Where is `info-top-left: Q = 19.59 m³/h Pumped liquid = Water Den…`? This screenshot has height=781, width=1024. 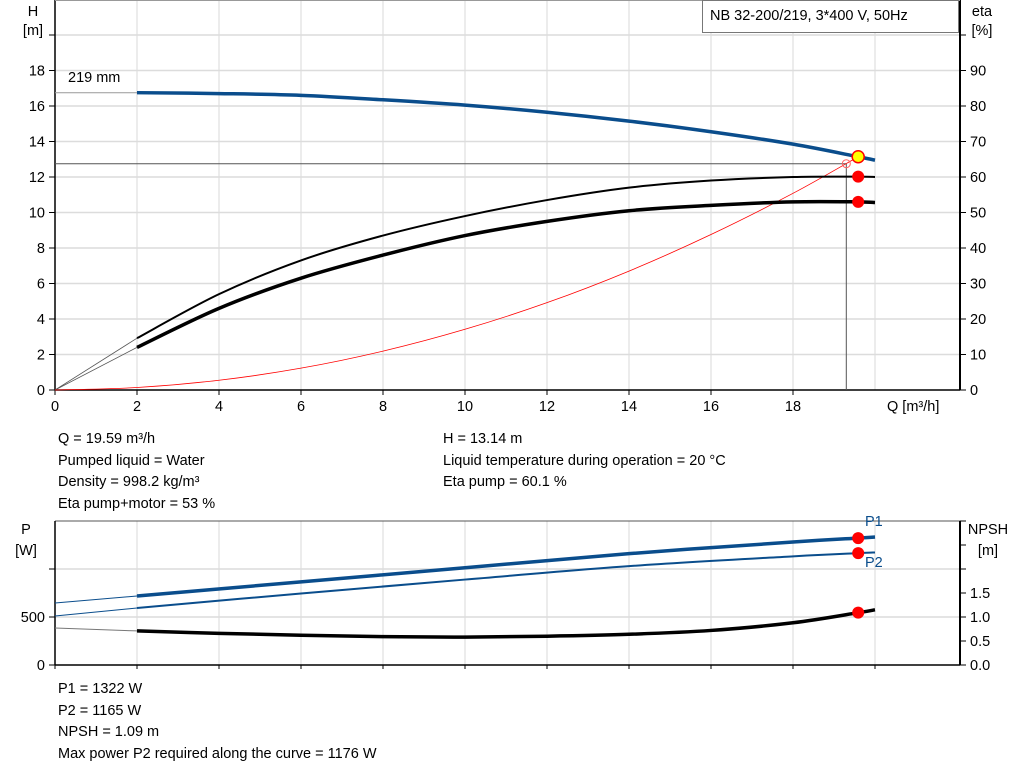 info-top-left: Q = 19.59 m³/h Pumped liquid = Water Den… is located at coordinates (136, 472).